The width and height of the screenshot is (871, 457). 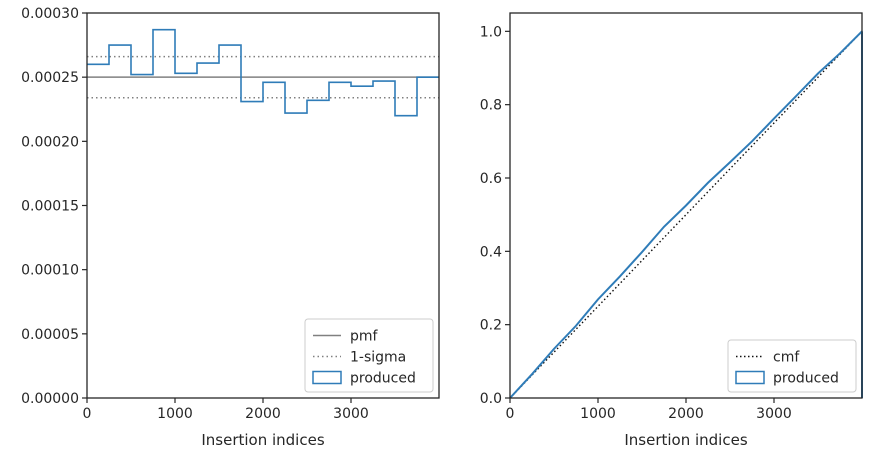 I want to click on cmf-x-axis-label: Insertion indices, so click(x=685, y=440).